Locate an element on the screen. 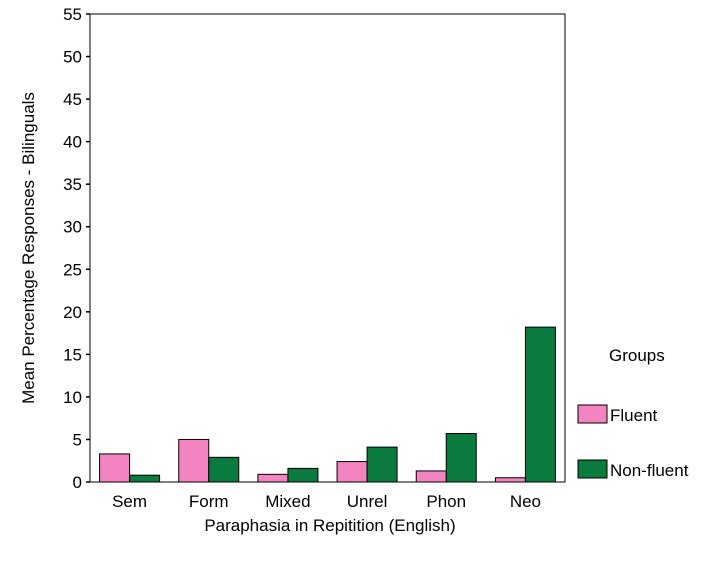  legend-label-fluent: Fluent is located at coordinates (634, 415).